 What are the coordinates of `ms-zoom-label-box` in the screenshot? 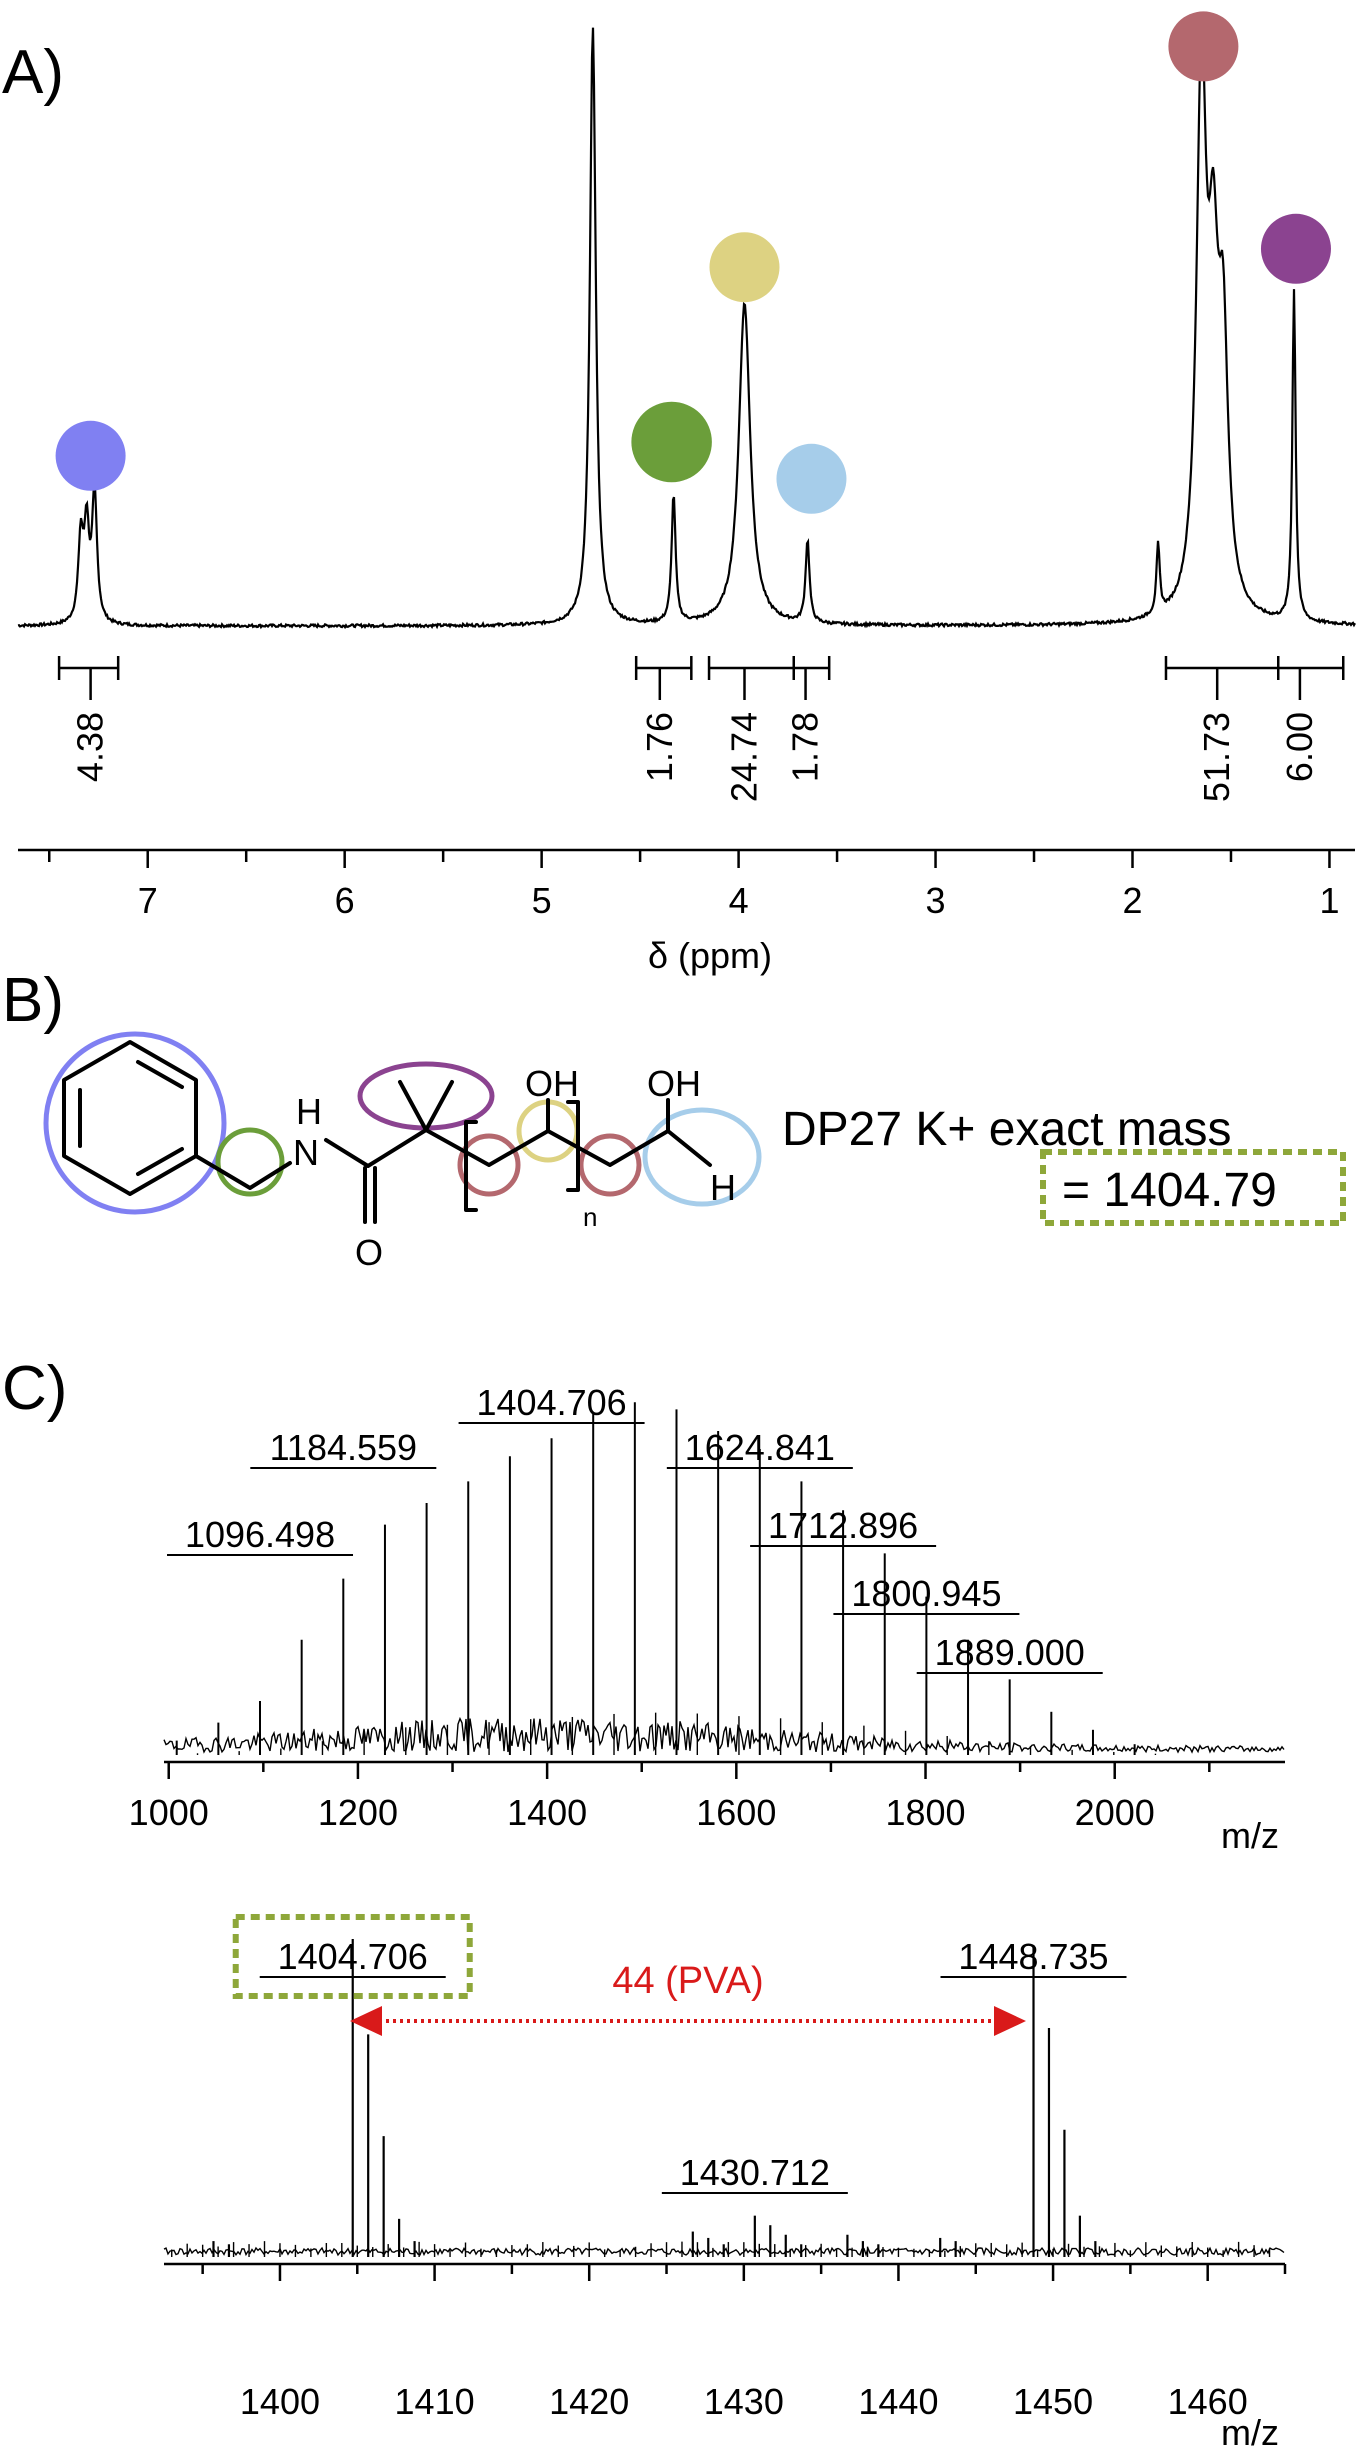 It's located at (352, 1956).